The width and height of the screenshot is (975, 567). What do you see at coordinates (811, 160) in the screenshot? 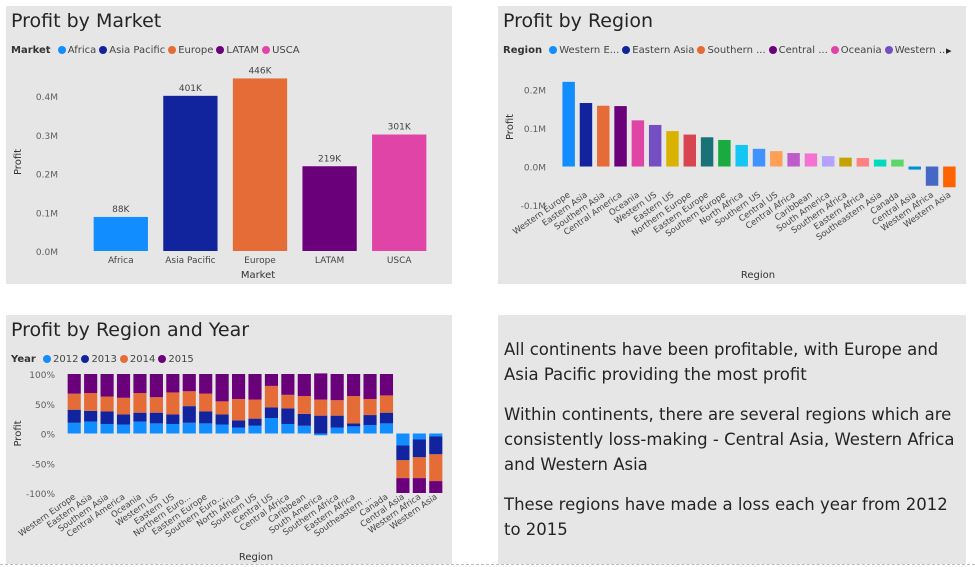
I see `bar-caribbean` at bounding box center [811, 160].